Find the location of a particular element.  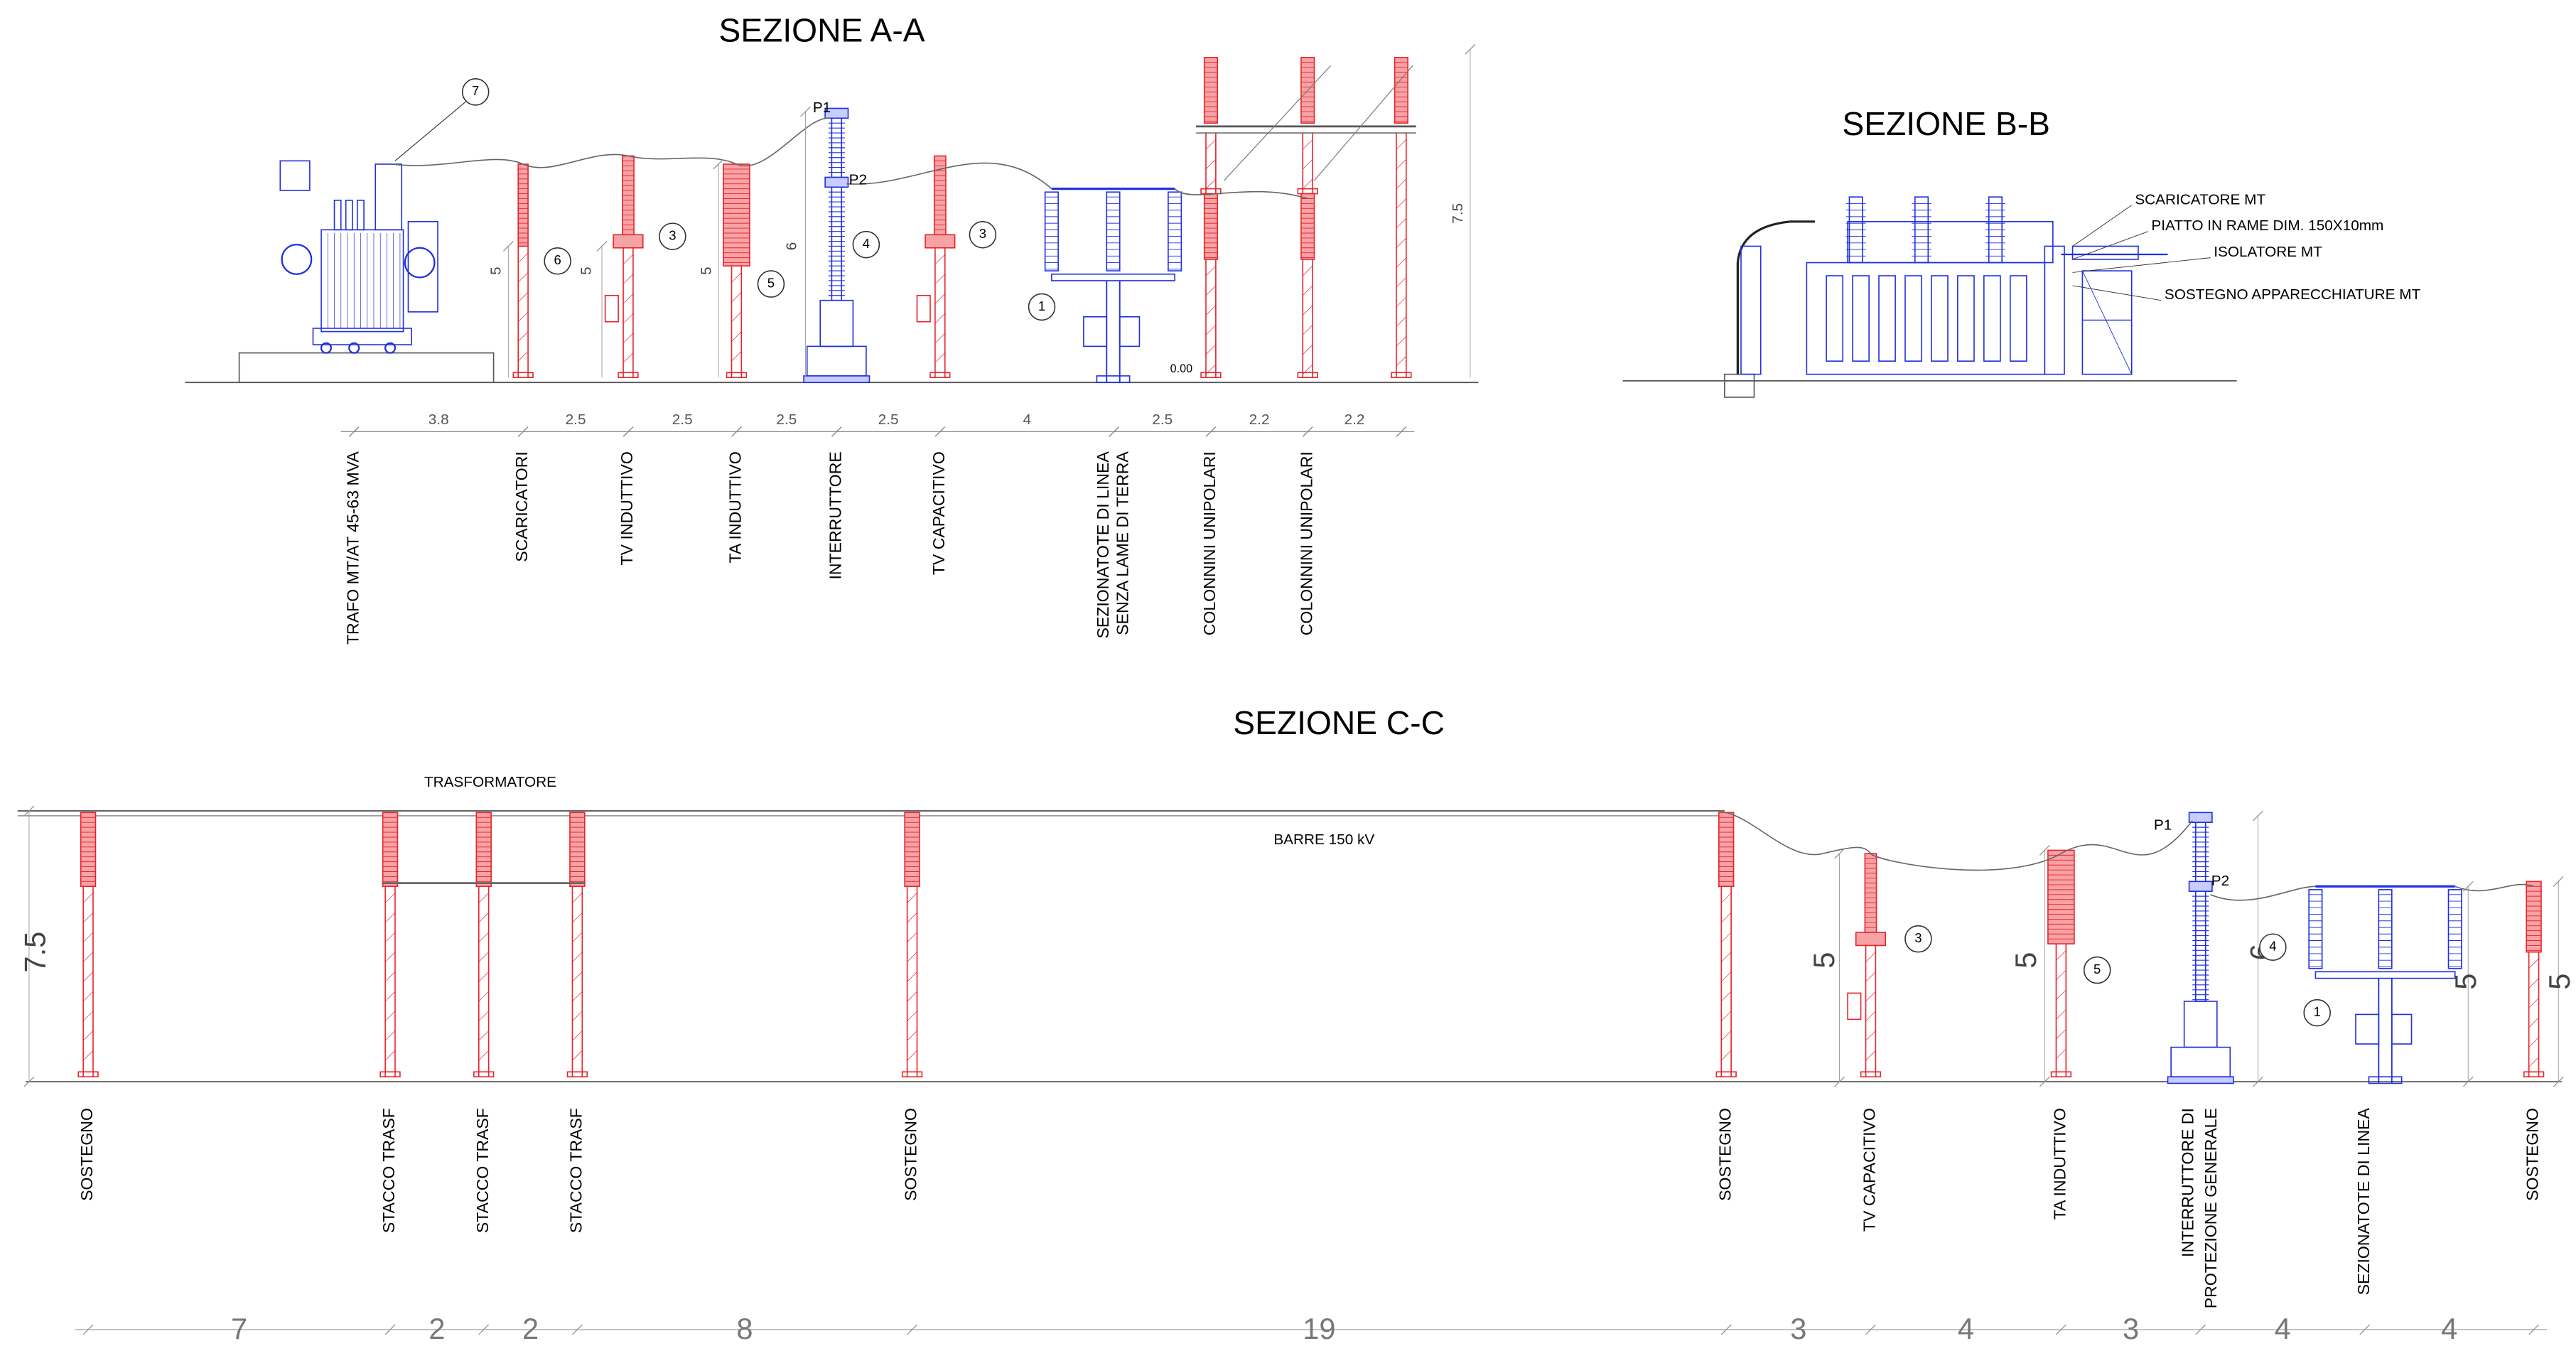

isolator is located at coordinates (2105, 253).